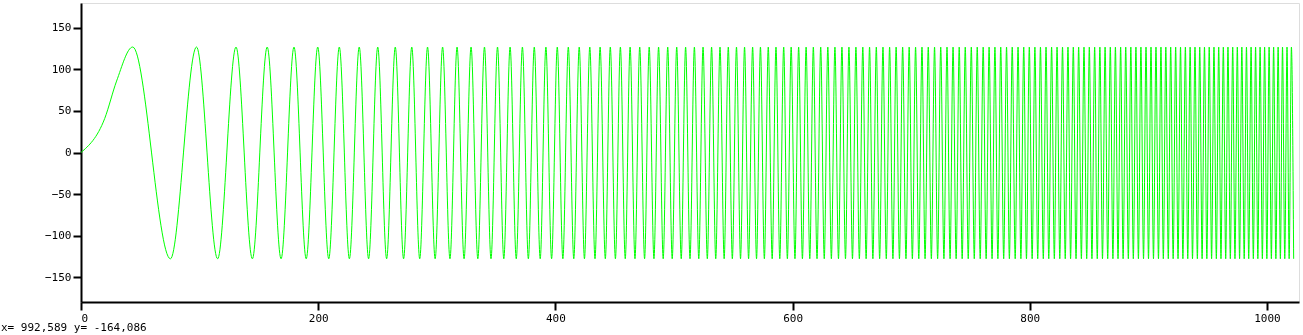 The width and height of the screenshot is (1303, 335). I want to click on x-tick-label: 200, so click(318, 318).